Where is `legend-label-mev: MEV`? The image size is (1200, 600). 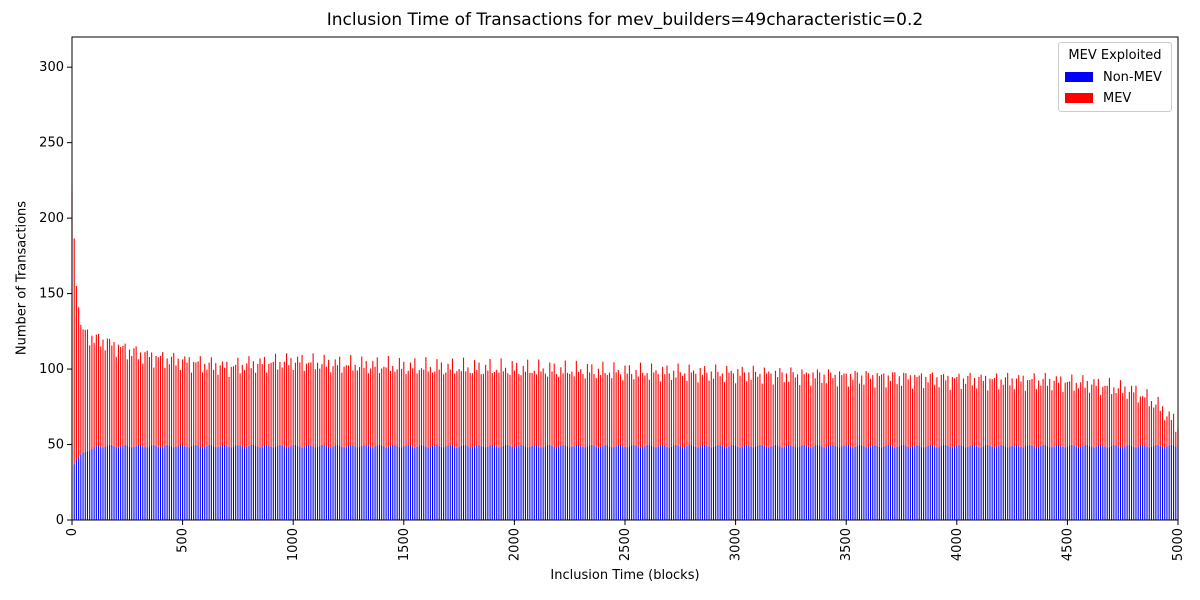
legend-label-mev: MEV is located at coordinates (1117, 98).